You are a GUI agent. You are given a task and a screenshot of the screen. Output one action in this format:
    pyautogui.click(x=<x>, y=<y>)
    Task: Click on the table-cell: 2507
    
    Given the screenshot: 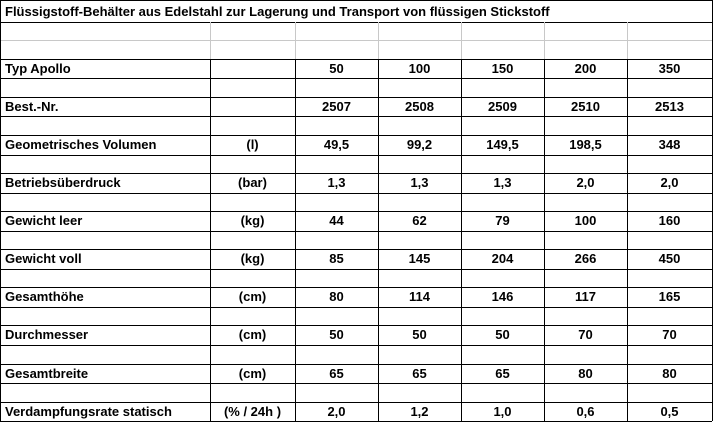 What is the action you would take?
    pyautogui.click(x=336, y=106)
    